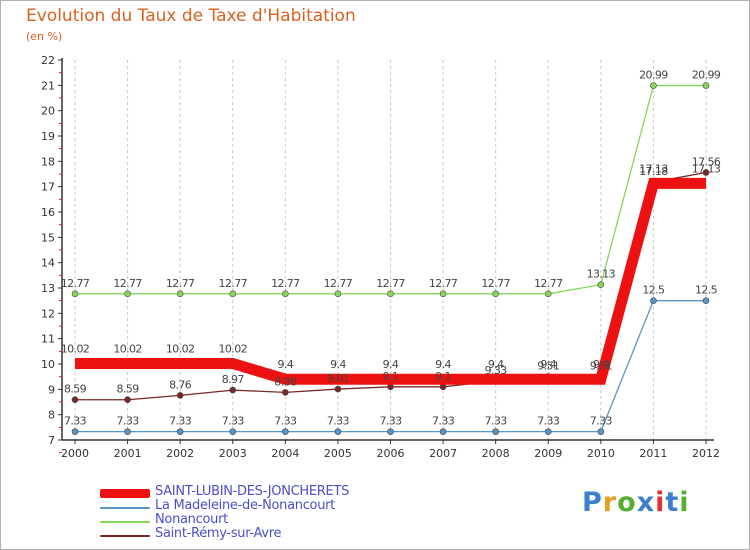  Describe the element at coordinates (51, 440) in the screenshot. I see `y-tick-label: 7` at that location.